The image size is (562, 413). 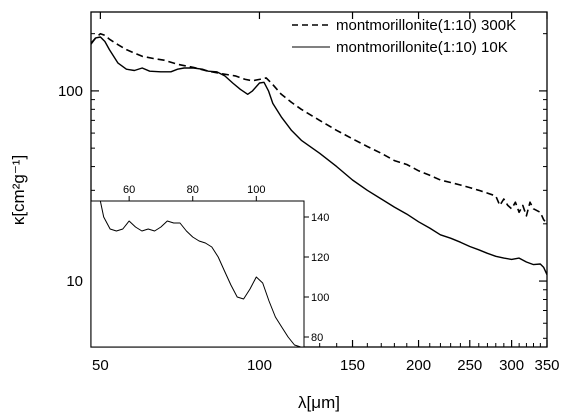 I want to click on x-tick-label: 250, so click(x=469, y=365).